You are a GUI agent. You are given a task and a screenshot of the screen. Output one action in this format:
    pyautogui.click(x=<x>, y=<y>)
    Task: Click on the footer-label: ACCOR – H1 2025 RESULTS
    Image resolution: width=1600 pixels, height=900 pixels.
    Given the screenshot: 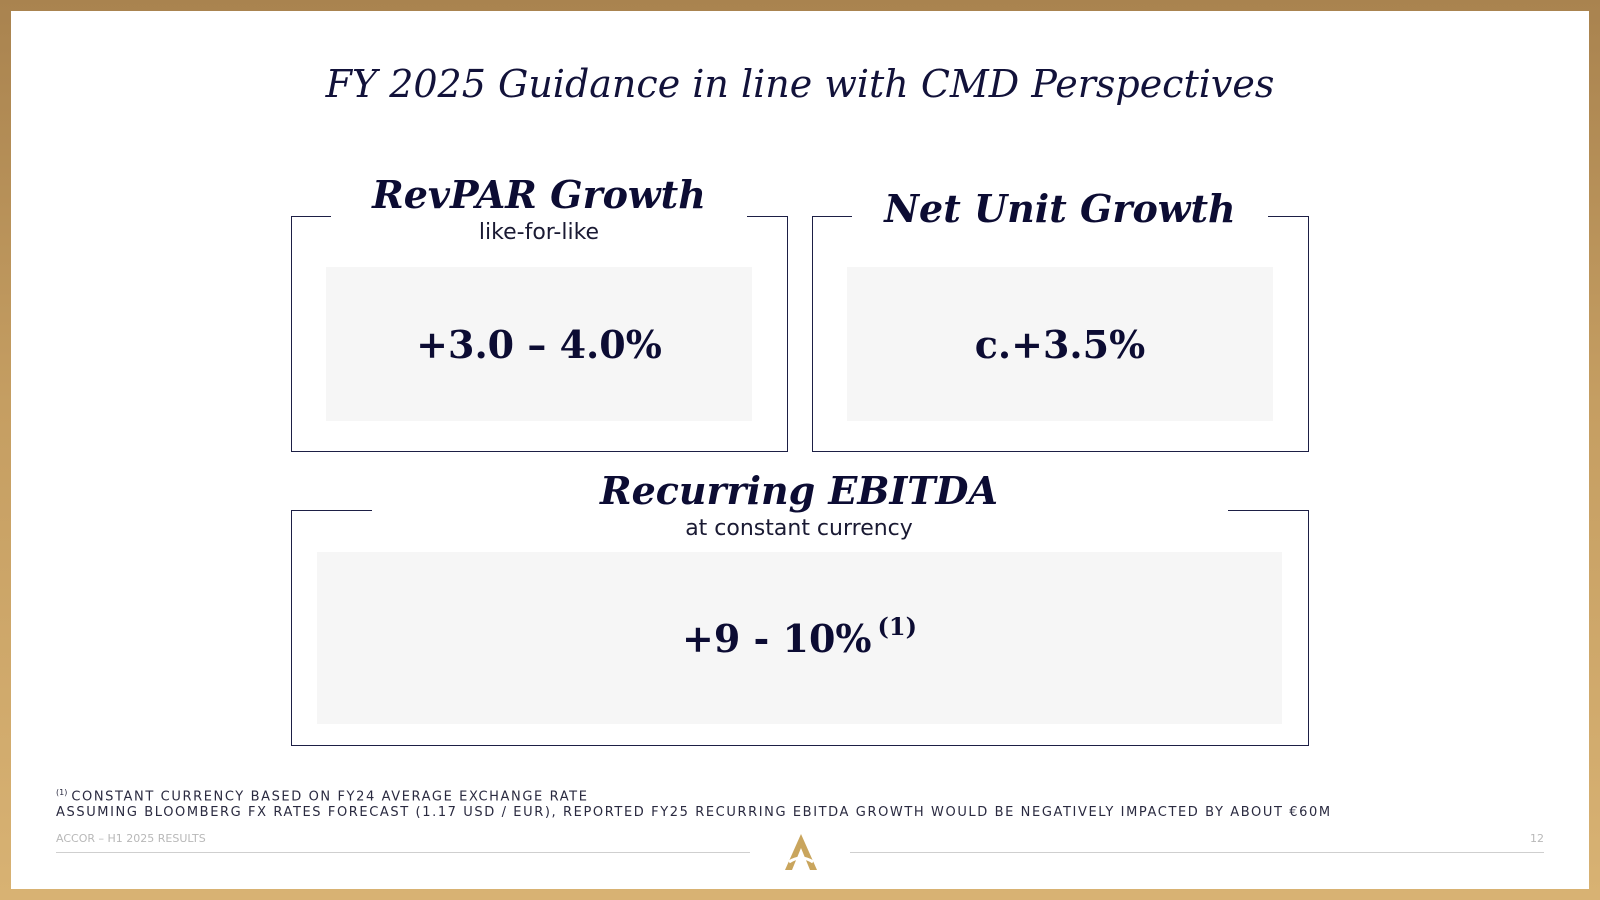 What is the action you would take?
    pyautogui.click(x=131, y=838)
    